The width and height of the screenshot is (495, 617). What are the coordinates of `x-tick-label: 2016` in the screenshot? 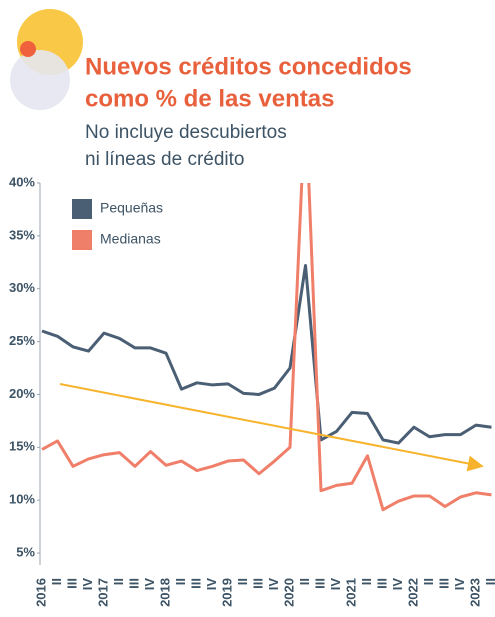 It's located at (40, 592).